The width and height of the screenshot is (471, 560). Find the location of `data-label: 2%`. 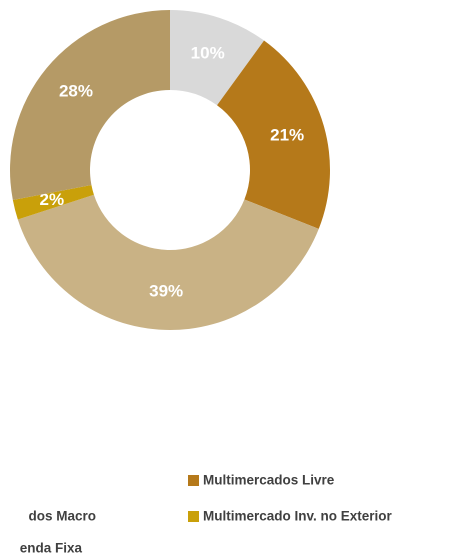

data-label: 2% is located at coordinates (52, 199).